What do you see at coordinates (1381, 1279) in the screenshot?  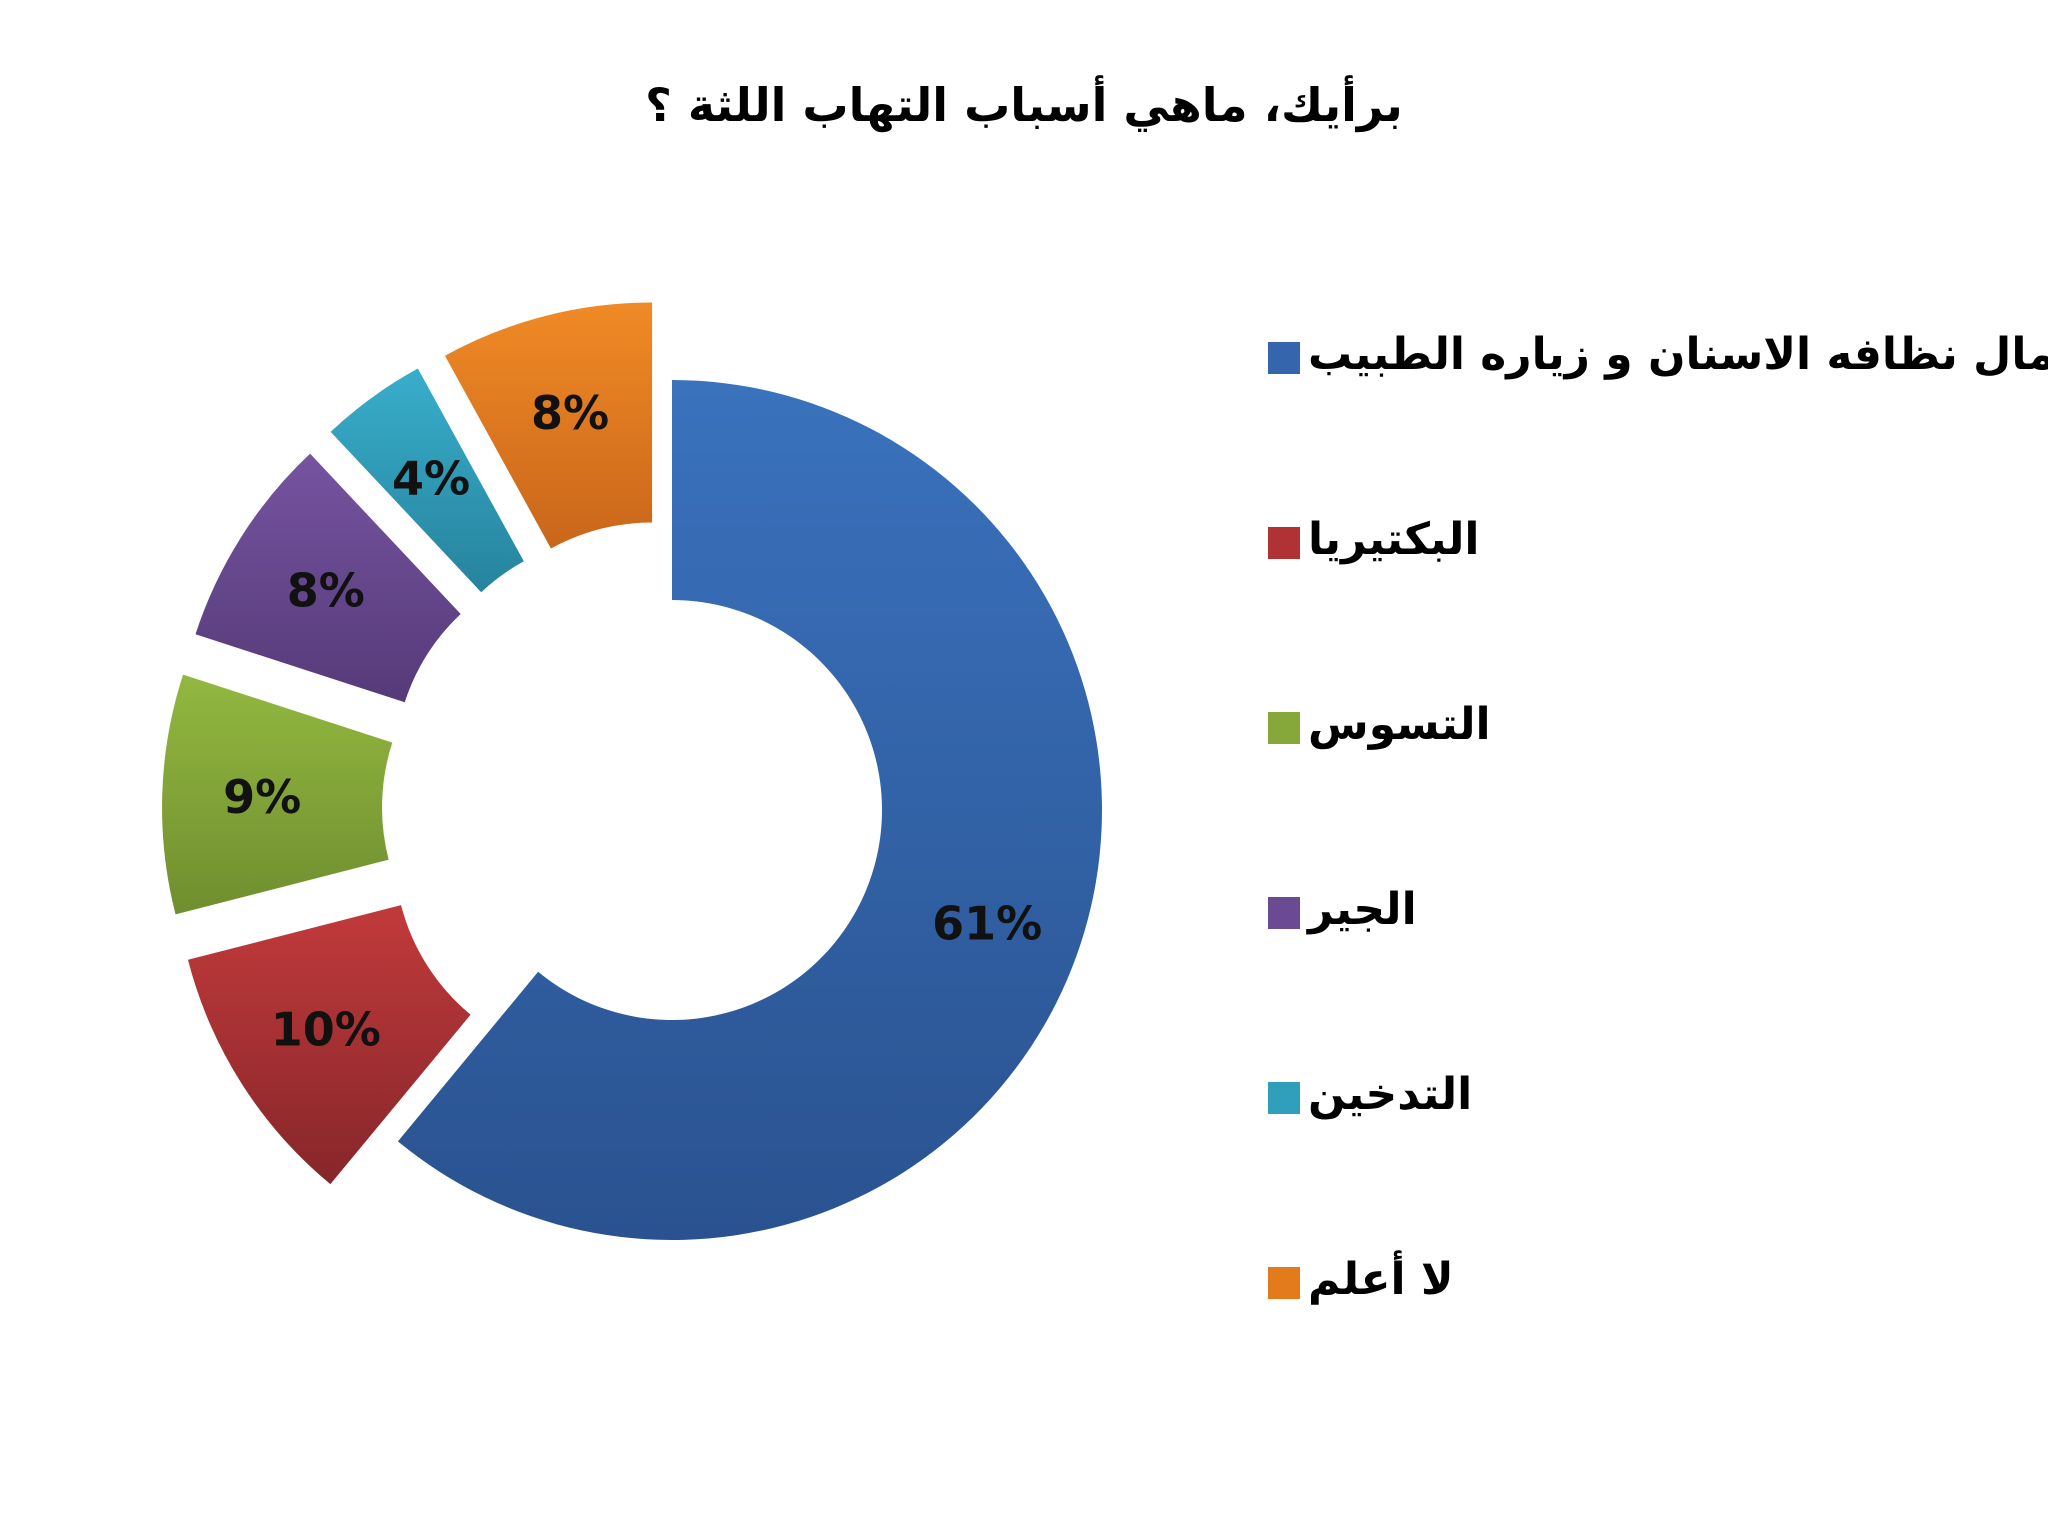 I see `legend-label-6: لا أعلم` at bounding box center [1381, 1279].